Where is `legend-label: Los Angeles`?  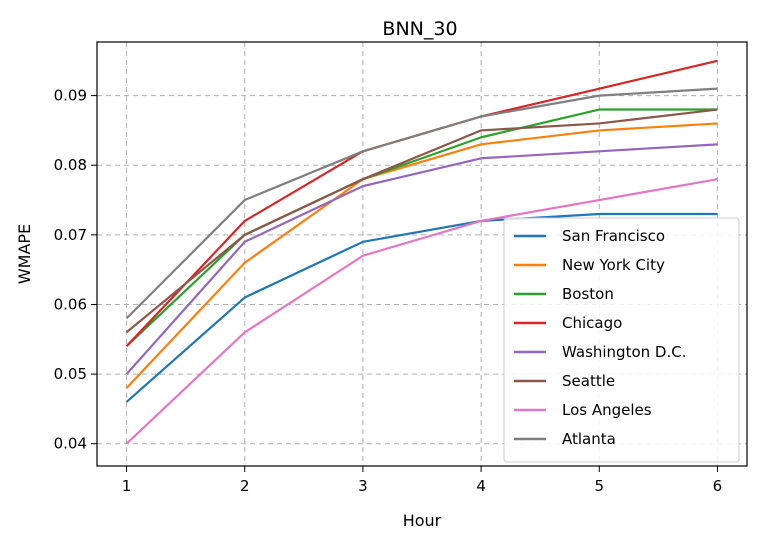 legend-label: Los Angeles is located at coordinates (607, 410).